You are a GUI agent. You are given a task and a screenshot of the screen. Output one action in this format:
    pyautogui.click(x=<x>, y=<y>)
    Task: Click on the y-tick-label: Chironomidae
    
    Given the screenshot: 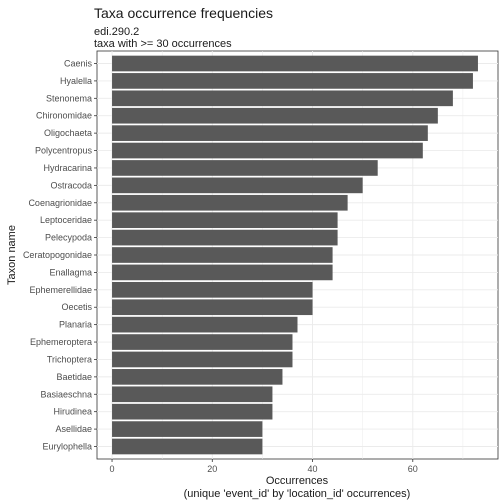 What is the action you would take?
    pyautogui.click(x=64, y=116)
    